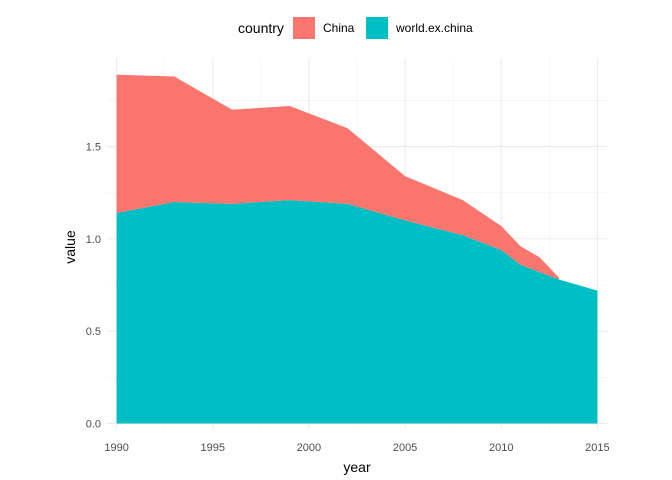 The image size is (672, 480). Describe the element at coordinates (70, 247) in the screenshot. I see `y-axis-title: value` at that location.